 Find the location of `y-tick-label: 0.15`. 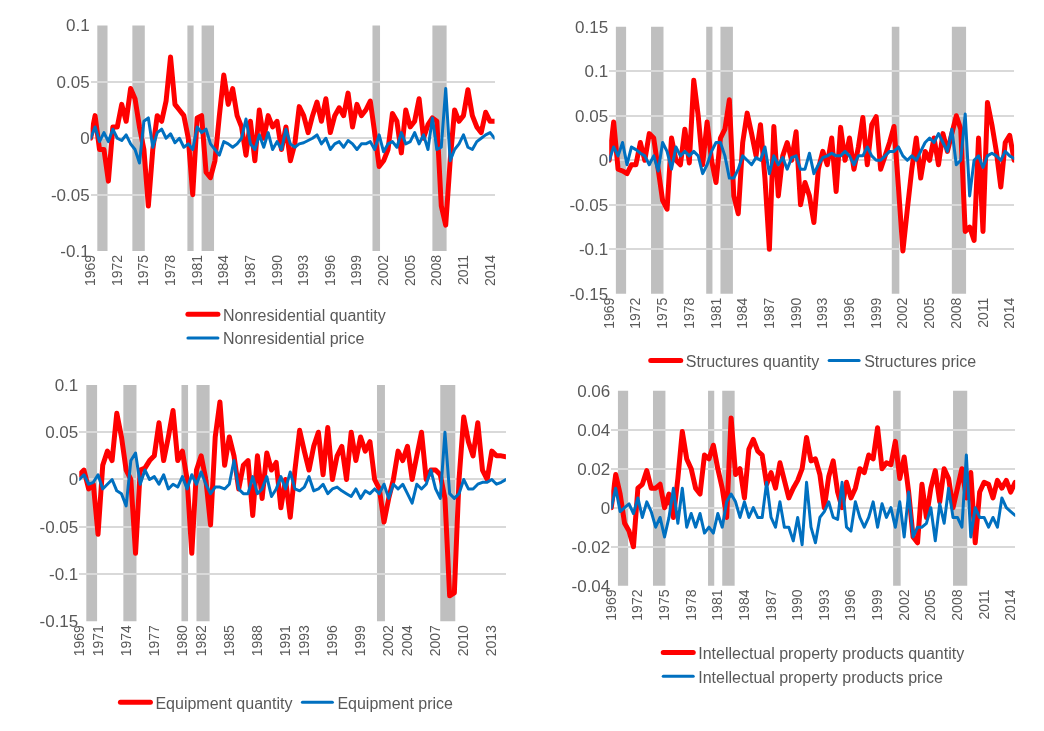

y-tick-label: 0.15 is located at coordinates (592, 27).